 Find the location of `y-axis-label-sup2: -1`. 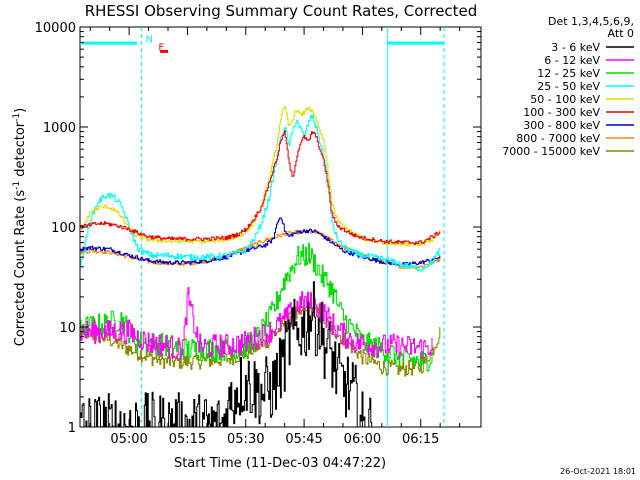

y-axis-label-sup2: -1 is located at coordinates (17, 117).